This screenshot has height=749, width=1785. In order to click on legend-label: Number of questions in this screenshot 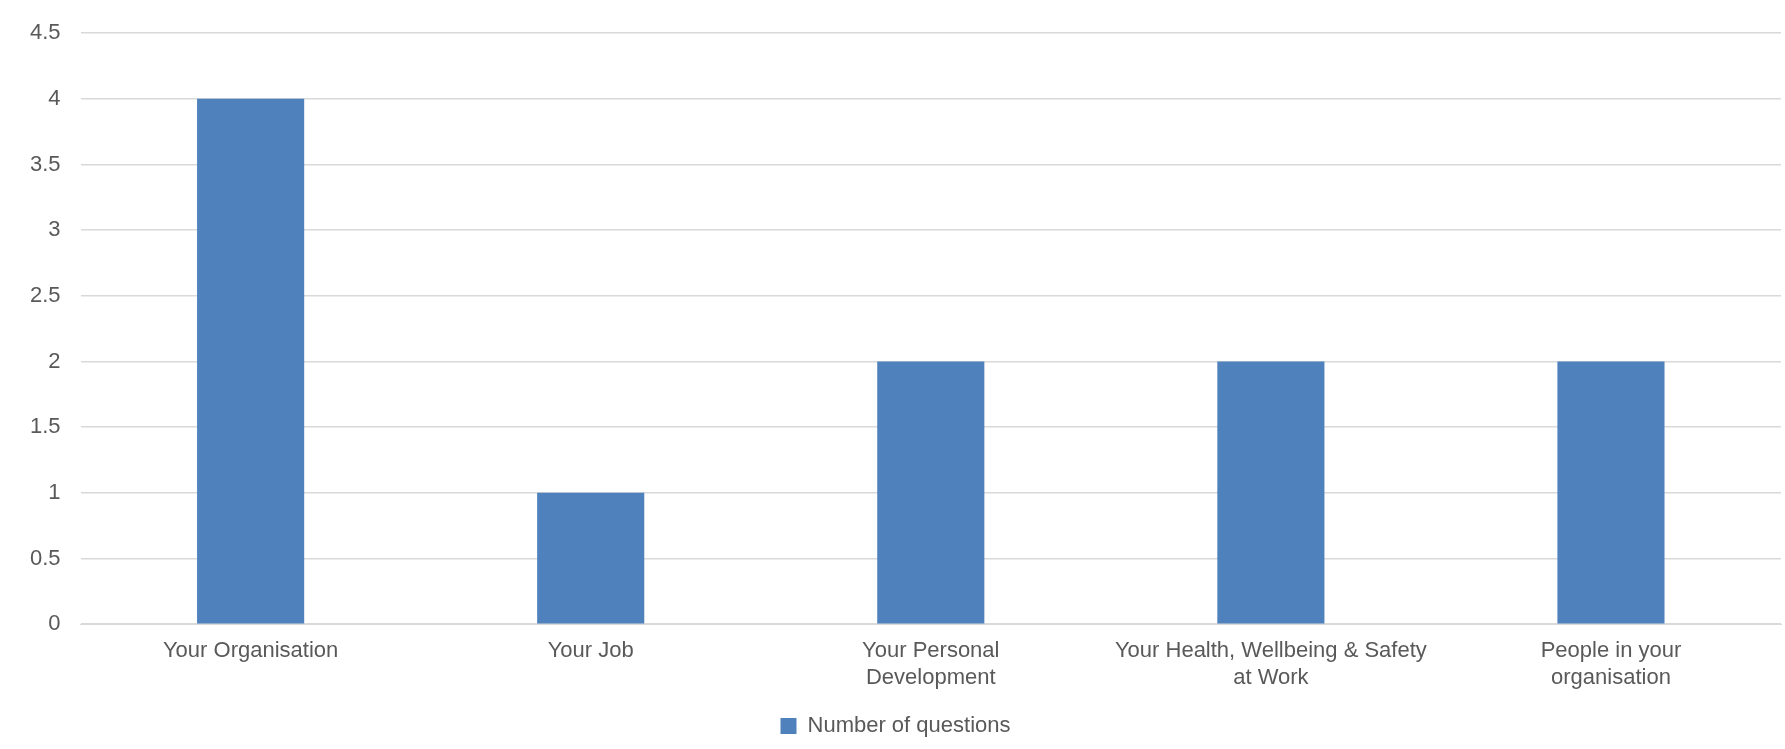, I will do `click(909, 725)`.